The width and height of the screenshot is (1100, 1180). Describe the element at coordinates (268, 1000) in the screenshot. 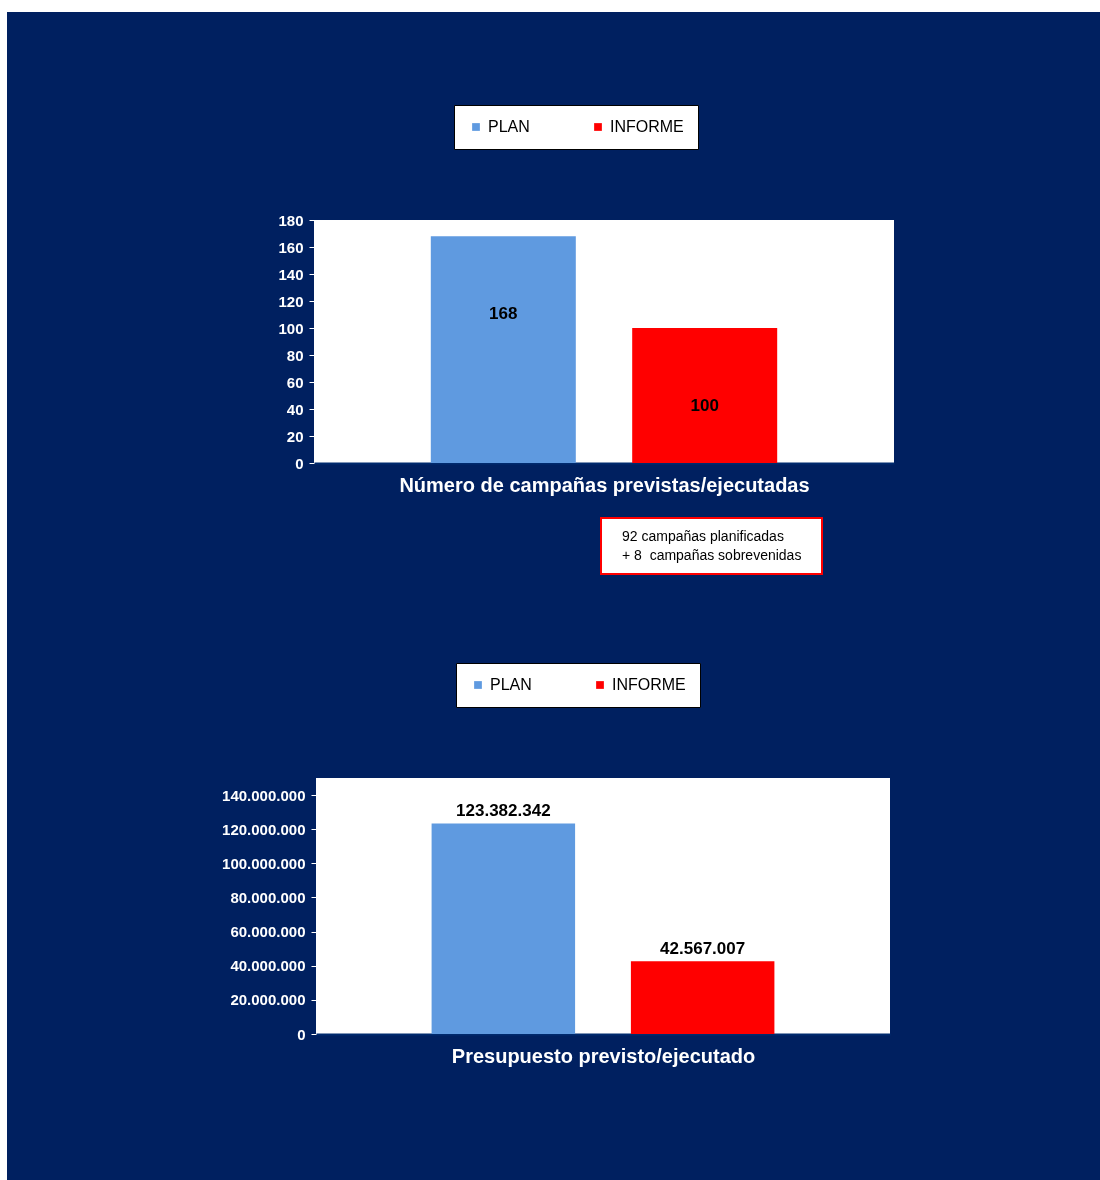

I see `y-tick-label: 20.000.000` at that location.